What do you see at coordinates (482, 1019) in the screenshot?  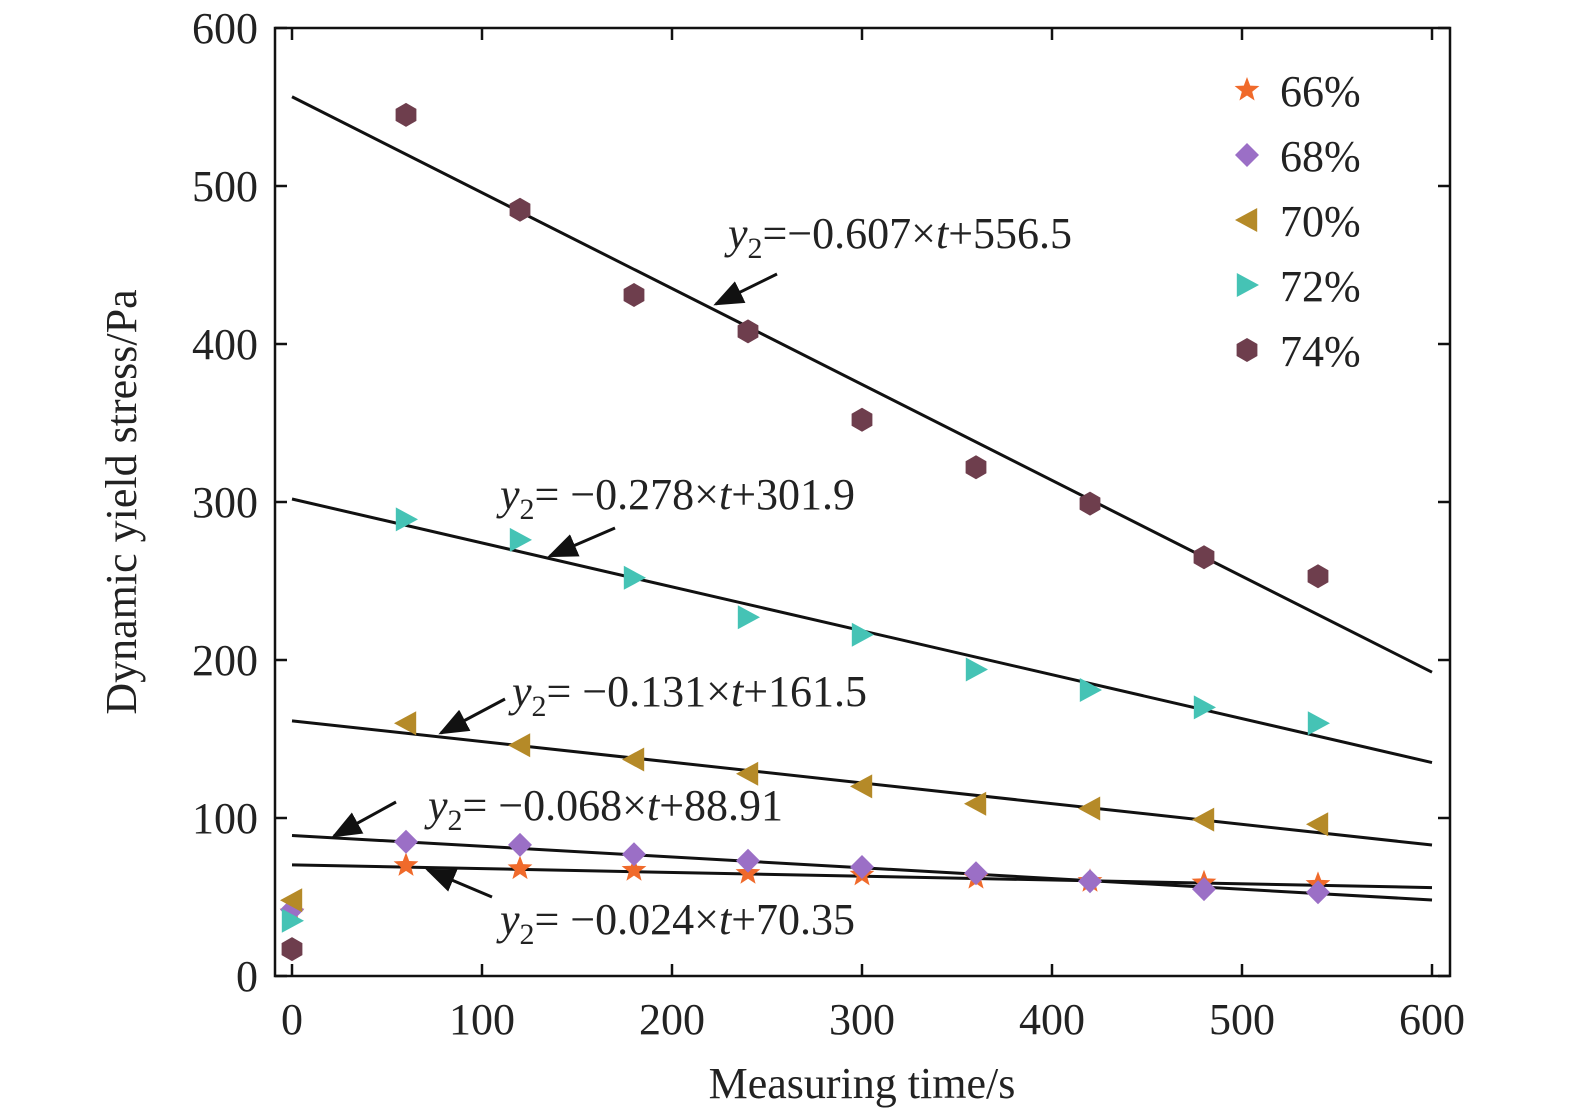 I see `x-tick-label: 100` at bounding box center [482, 1019].